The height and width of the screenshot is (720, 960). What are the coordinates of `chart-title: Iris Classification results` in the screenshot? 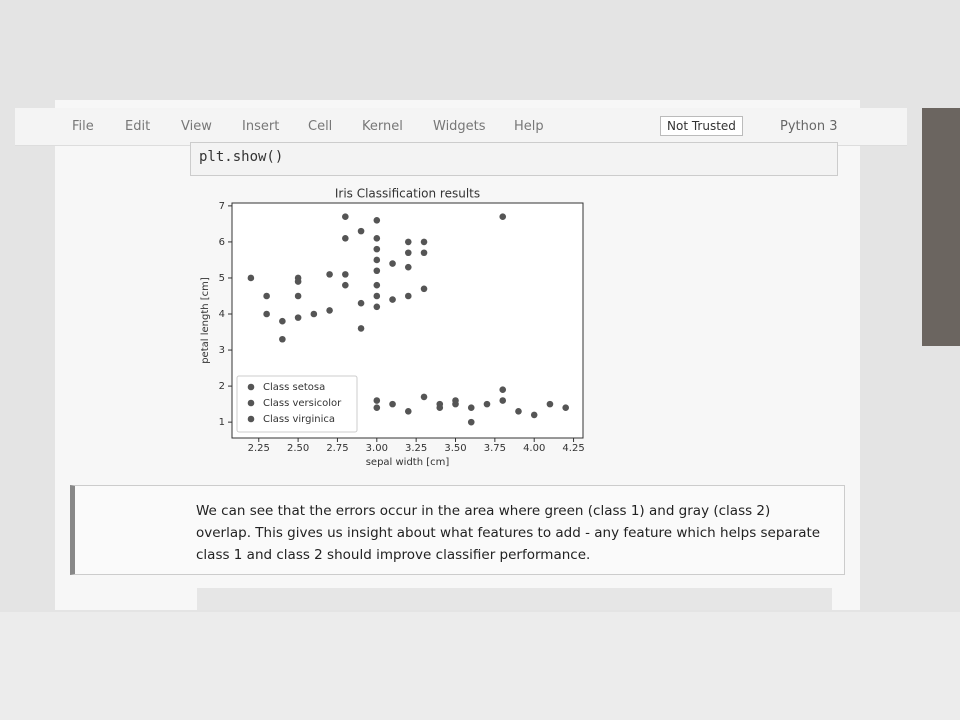 It's located at (407, 194).